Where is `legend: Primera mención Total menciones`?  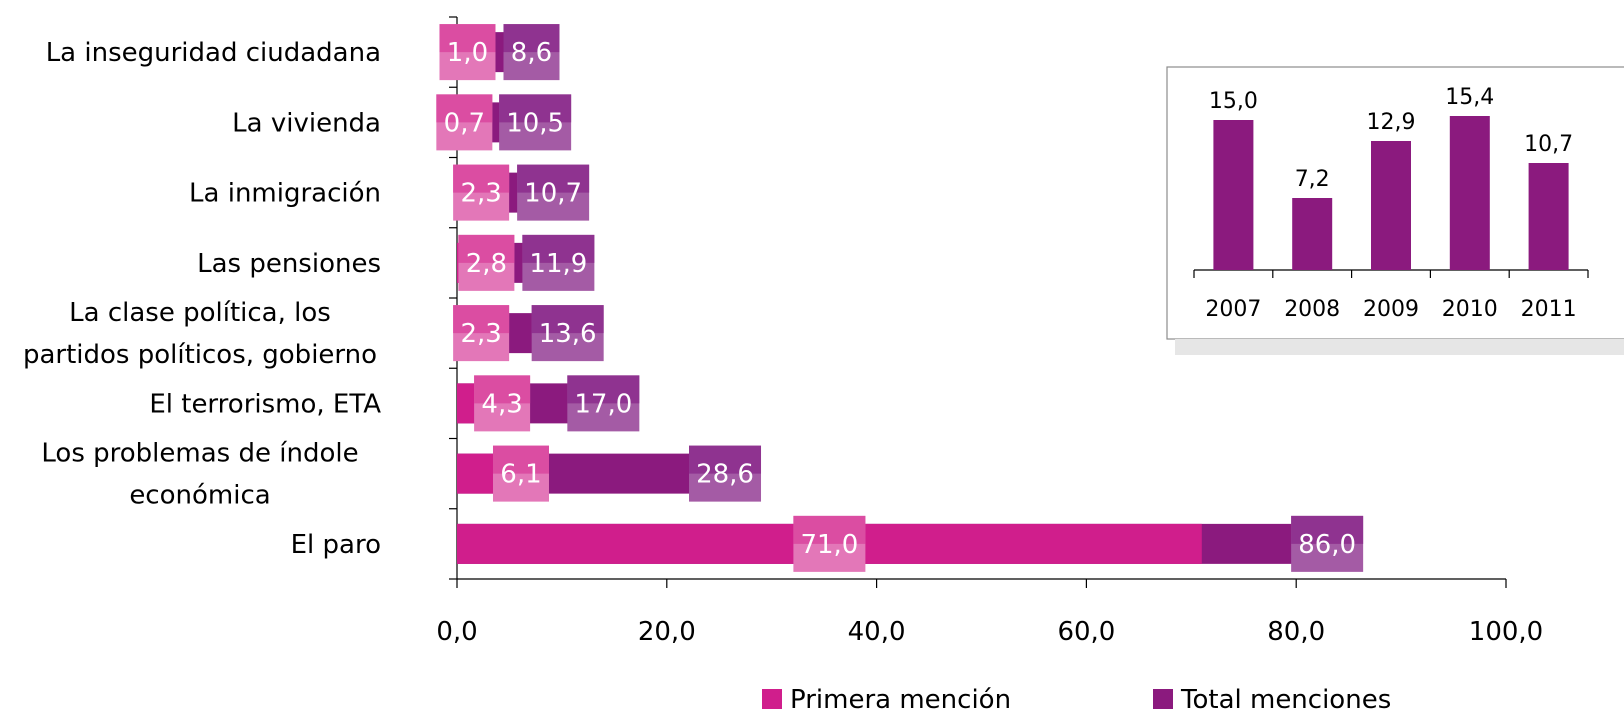 legend: Primera mención Total menciones is located at coordinates (1076, 700).